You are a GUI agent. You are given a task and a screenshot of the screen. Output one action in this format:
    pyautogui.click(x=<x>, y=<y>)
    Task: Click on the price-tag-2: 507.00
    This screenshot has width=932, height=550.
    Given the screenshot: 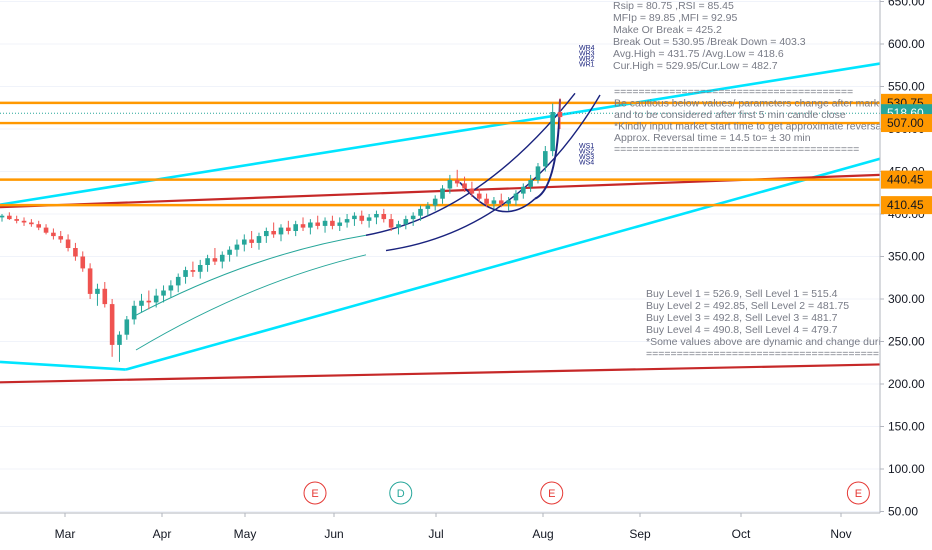 What is the action you would take?
    pyautogui.click(x=906, y=123)
    